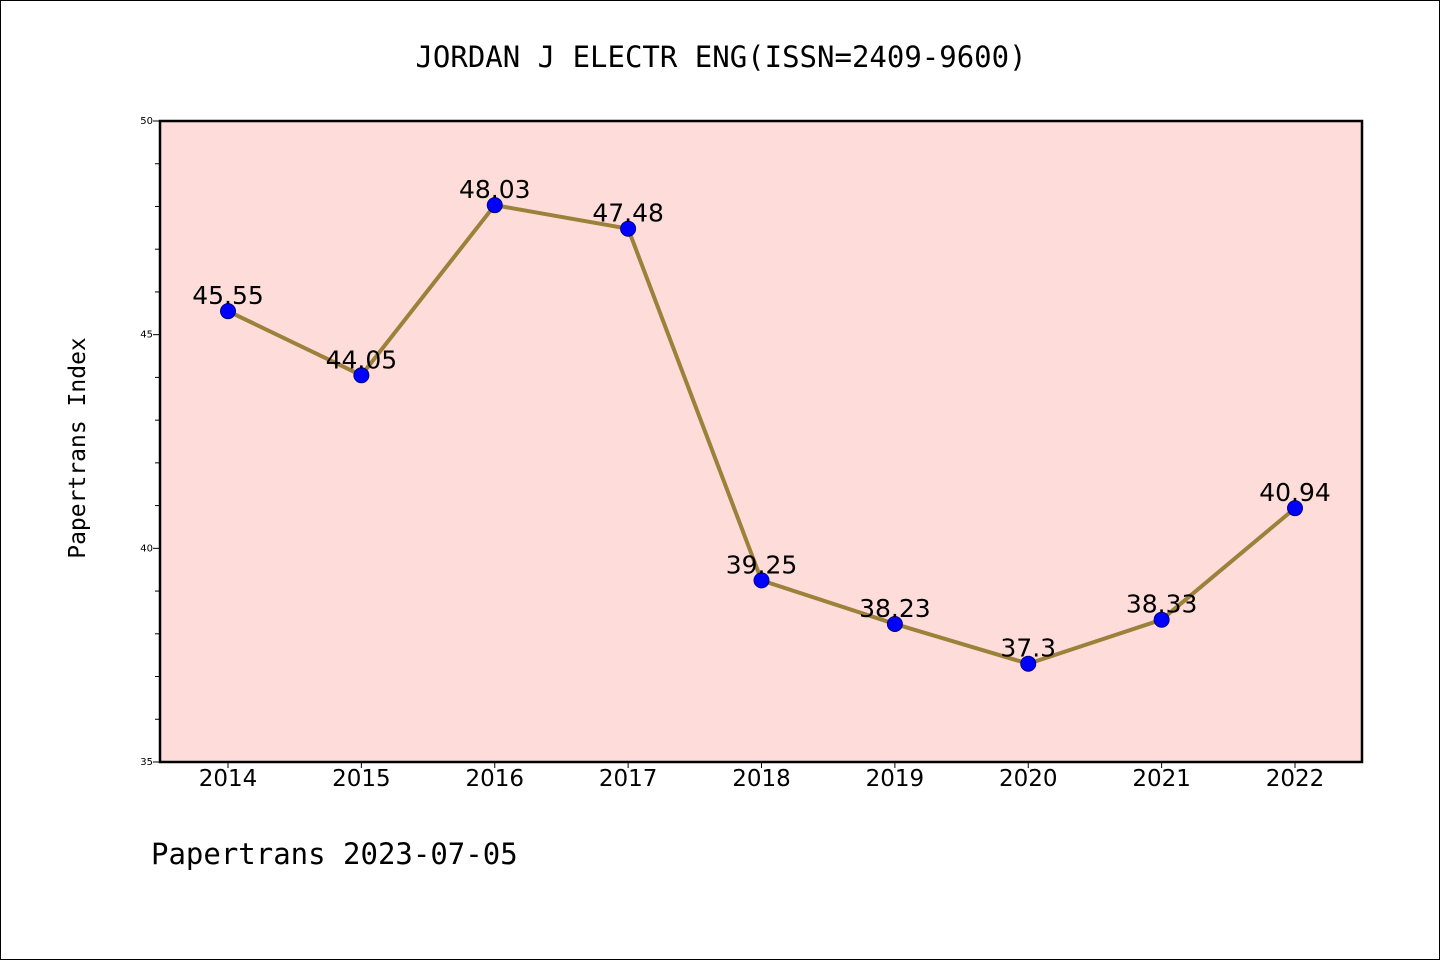  Describe the element at coordinates (146, 335) in the screenshot. I see `y-tick-label: 45` at that location.